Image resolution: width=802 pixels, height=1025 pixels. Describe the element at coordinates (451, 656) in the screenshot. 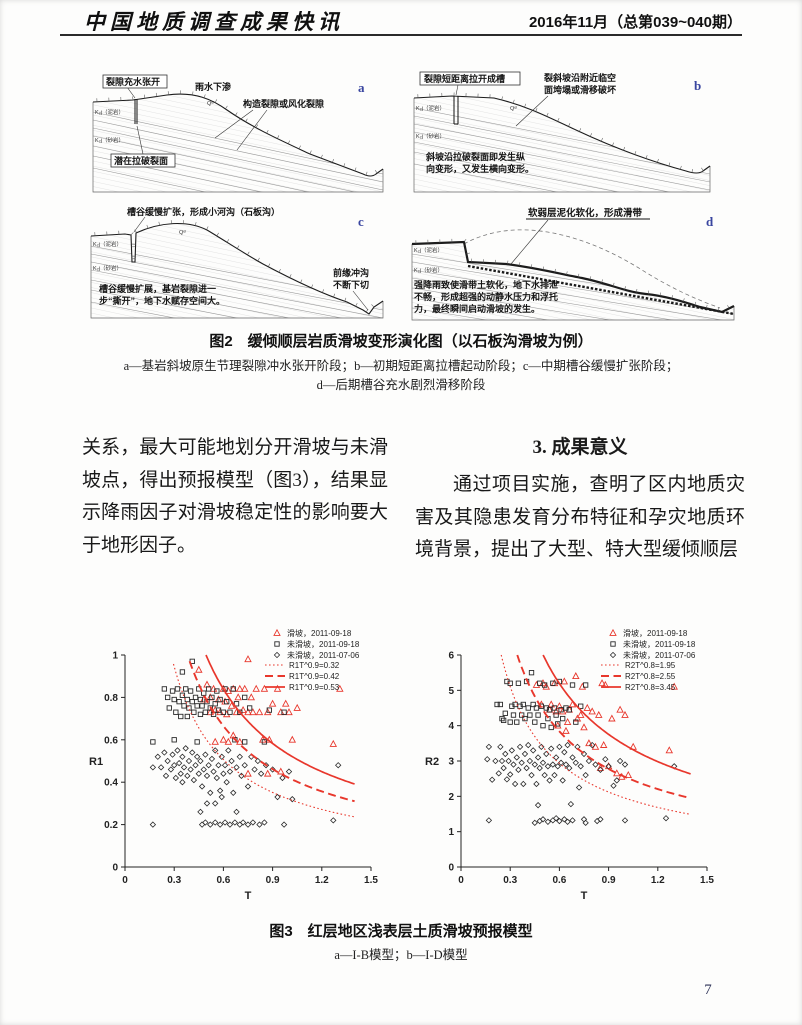

I see `y-tick-label: 6` at that location.